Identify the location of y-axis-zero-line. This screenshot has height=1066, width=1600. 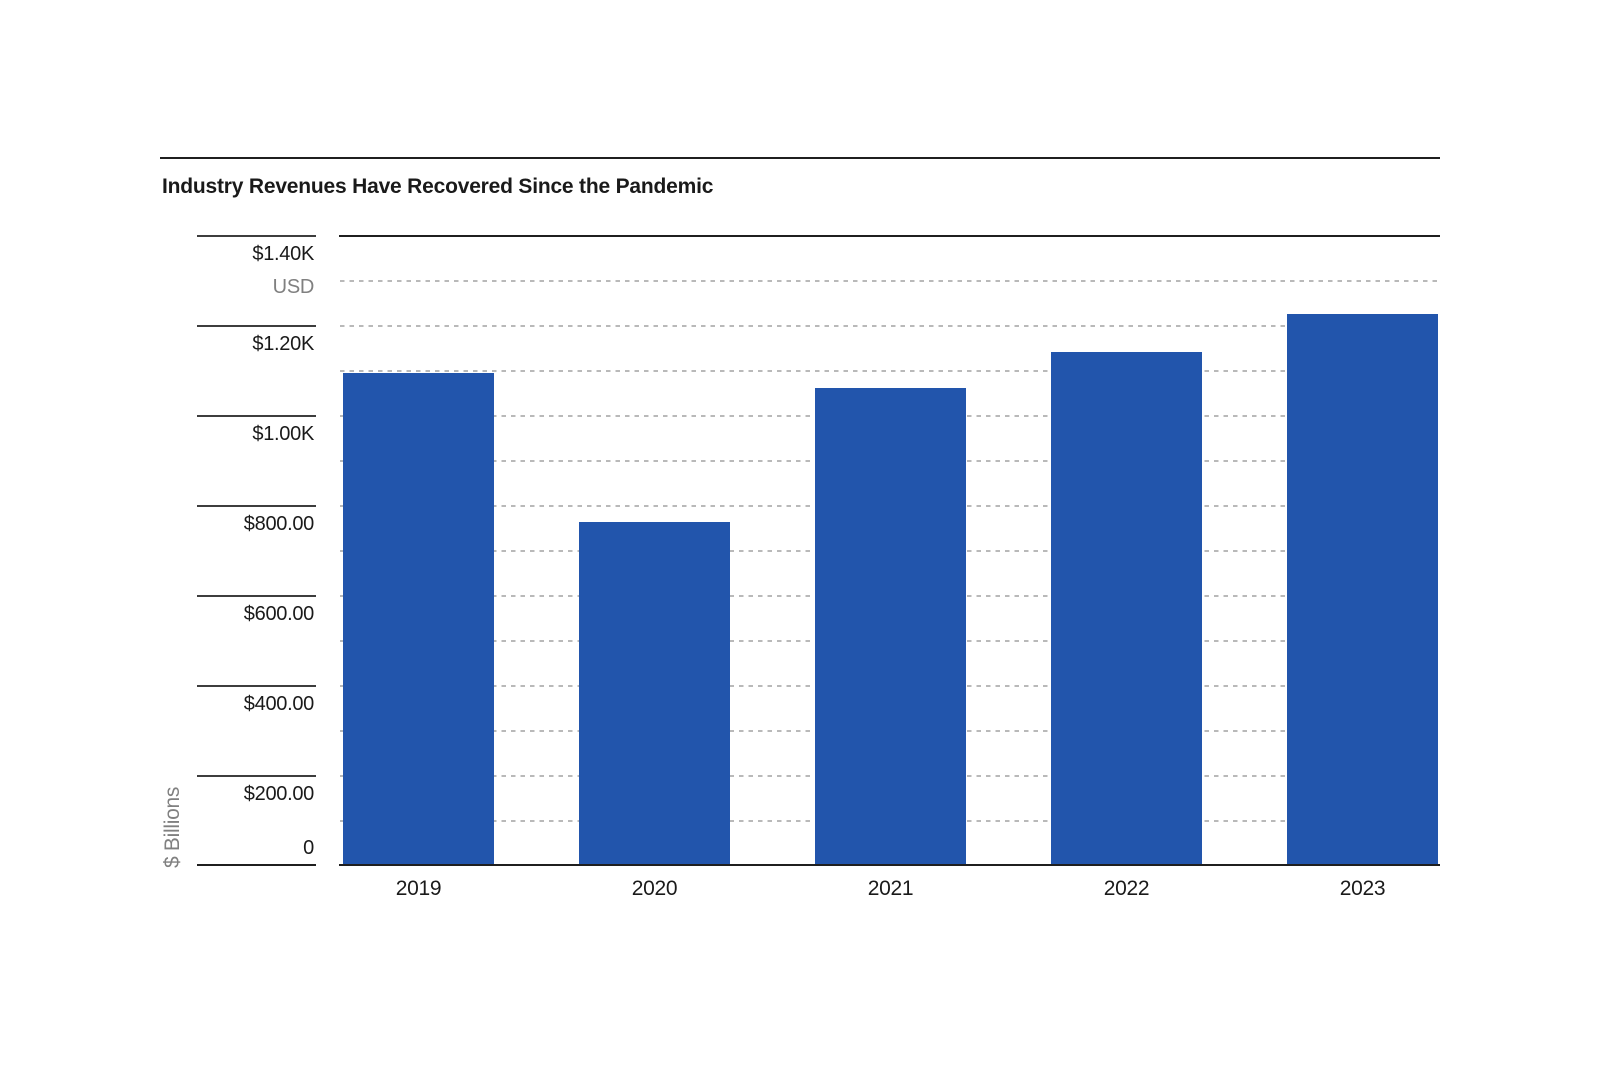
(256, 865).